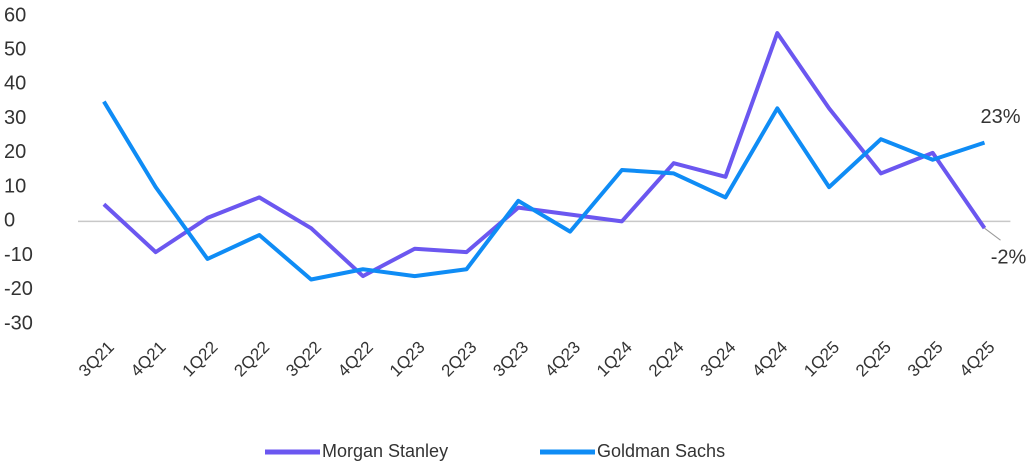 Image resolution: width=1030 pixels, height=469 pixels. I want to click on y-tick-label: -20, so click(18, 289).